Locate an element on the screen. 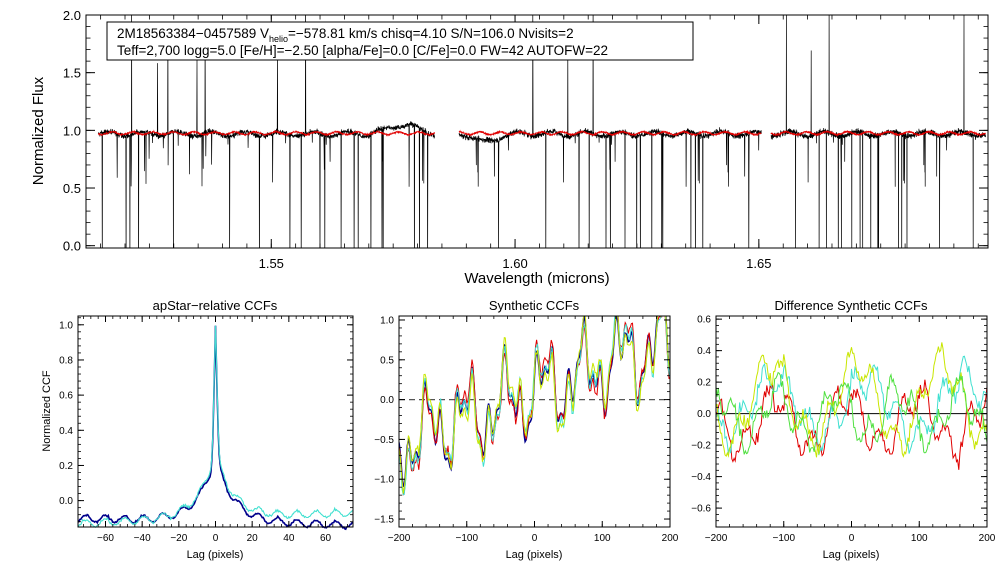 Image resolution: width=1008 pixels, height=576 pixels. ytick-label: −1.0 is located at coordinates (384, 480).